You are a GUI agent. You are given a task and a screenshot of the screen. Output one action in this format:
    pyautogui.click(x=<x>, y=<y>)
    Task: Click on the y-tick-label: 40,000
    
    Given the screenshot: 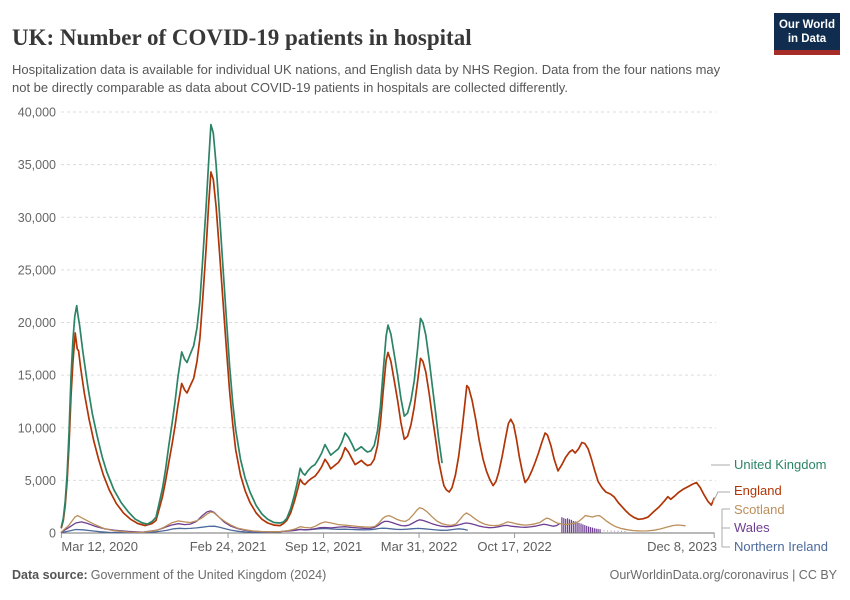 What is the action you would take?
    pyautogui.click(x=37, y=113)
    